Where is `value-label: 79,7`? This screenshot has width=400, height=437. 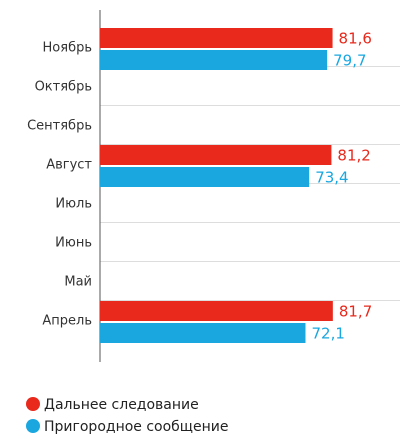
value-label: 79,7 is located at coordinates (349, 61).